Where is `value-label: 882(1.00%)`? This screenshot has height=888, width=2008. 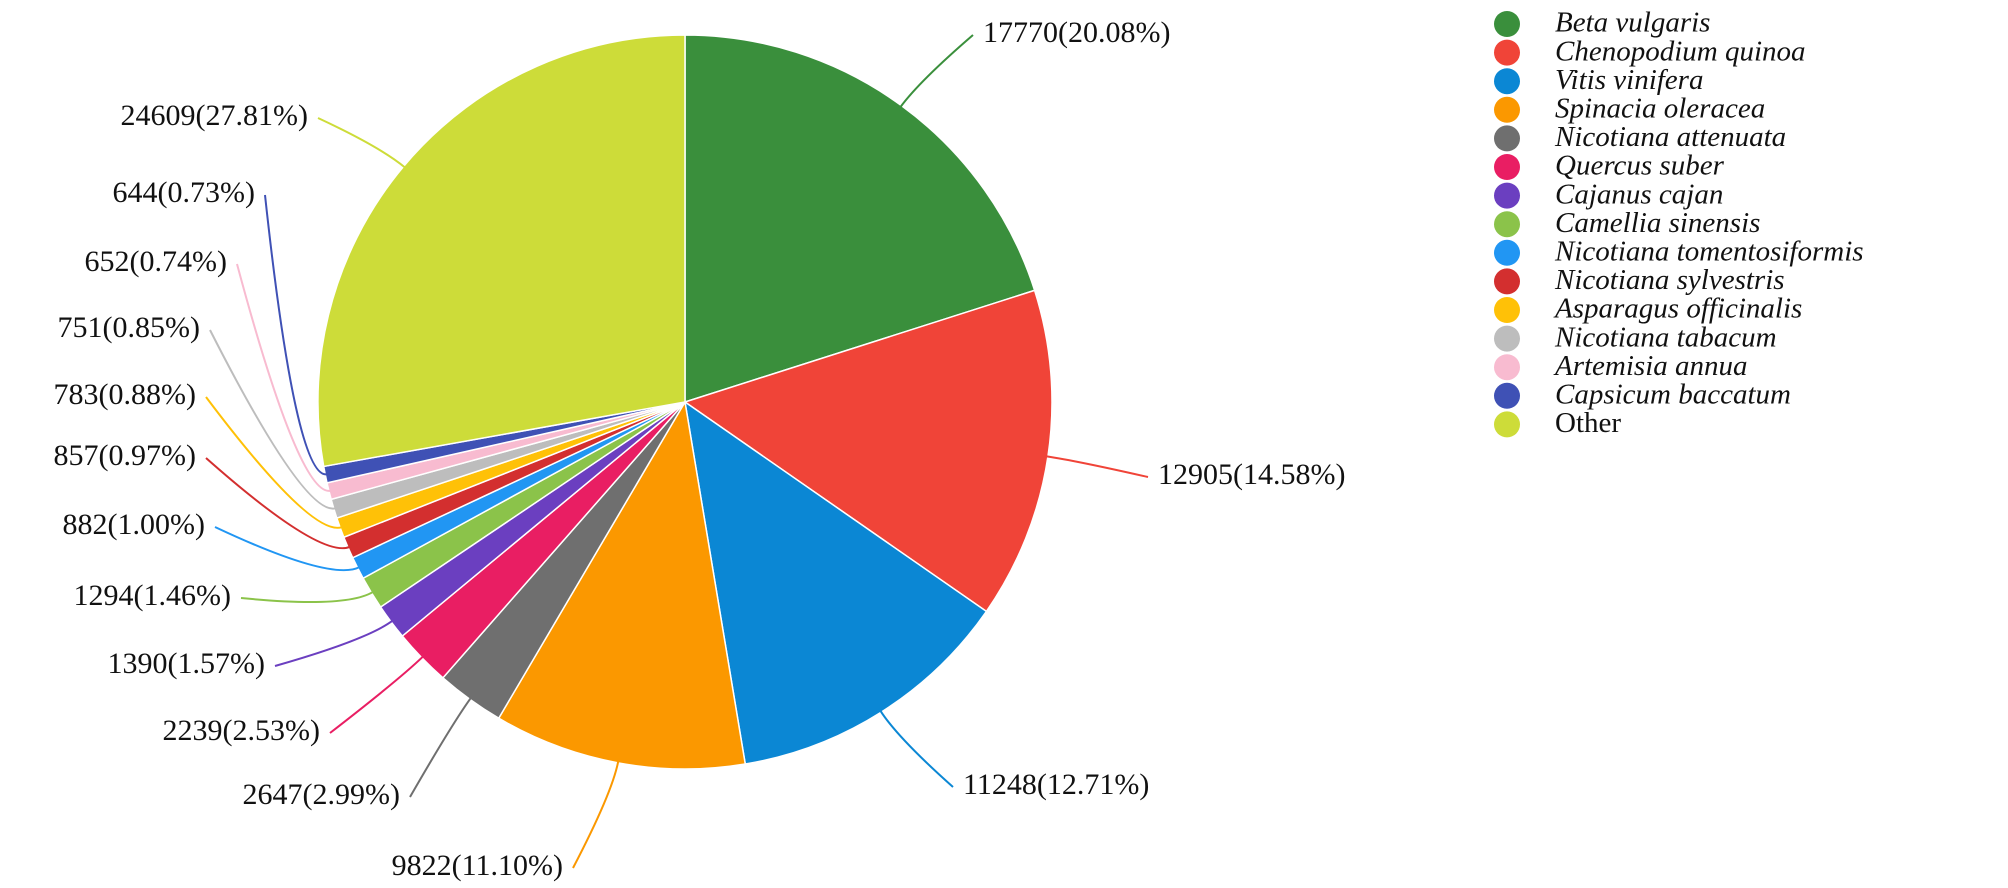
value-label: 882(1.00%) is located at coordinates (134, 524).